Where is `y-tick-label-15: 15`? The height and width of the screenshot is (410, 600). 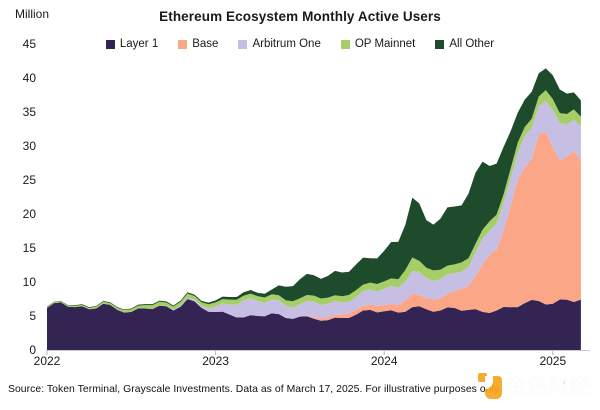
y-tick-label-15: 15 is located at coordinates (29, 248).